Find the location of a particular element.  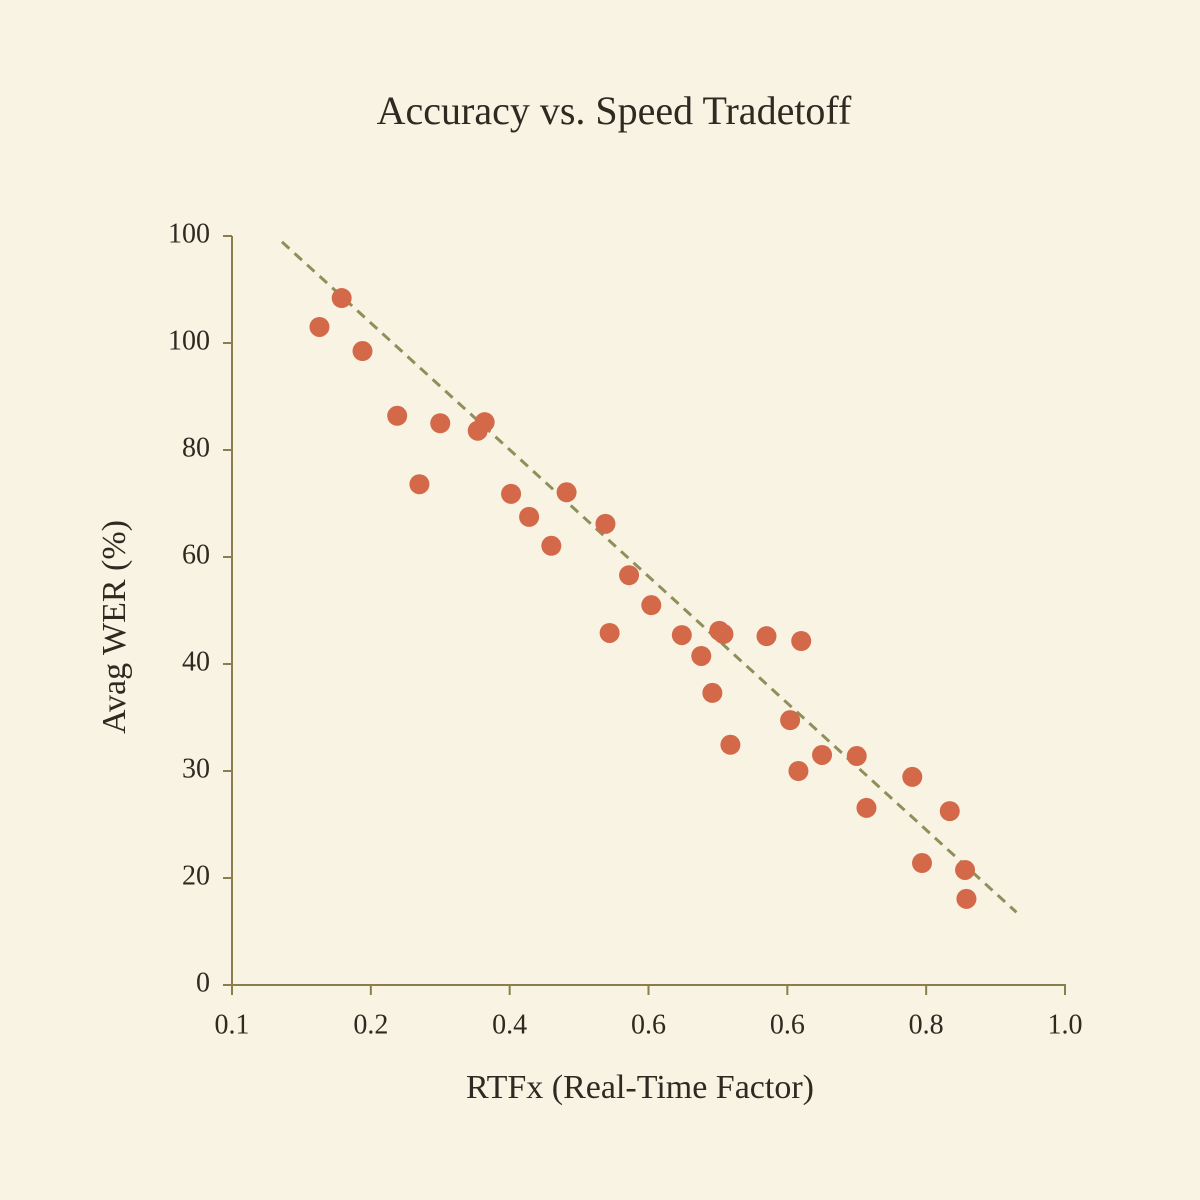

y-axis-label: Avag WER (%) is located at coordinates (114, 627).